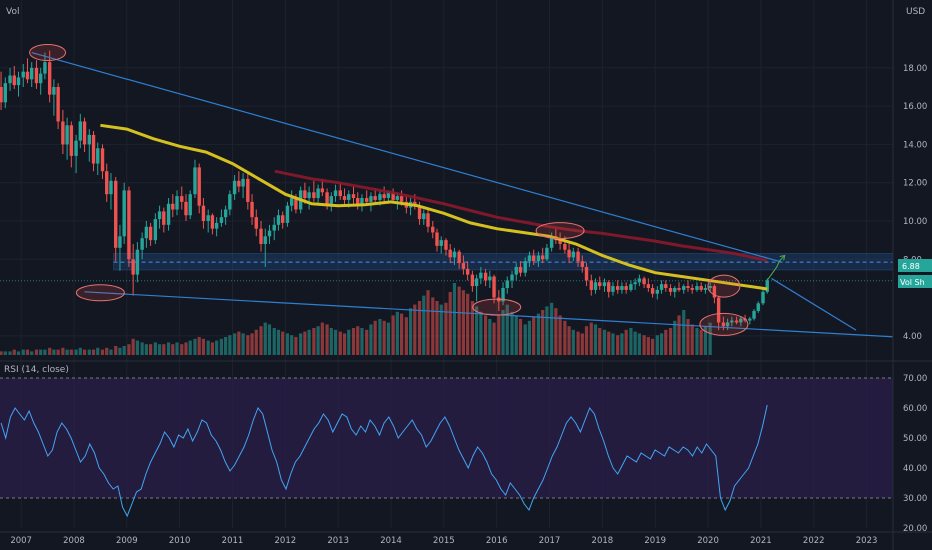 Image resolution: width=932 pixels, height=550 pixels. Describe the element at coordinates (338, 541) in the screenshot. I see `time-tick-6: 2013` at that location.